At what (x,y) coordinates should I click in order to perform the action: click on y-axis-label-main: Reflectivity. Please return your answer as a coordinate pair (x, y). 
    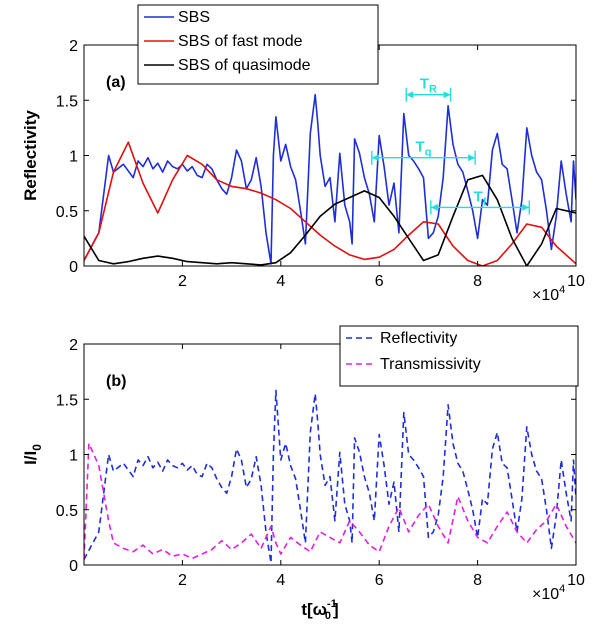
    Looking at the image, I should click on (30, 155).